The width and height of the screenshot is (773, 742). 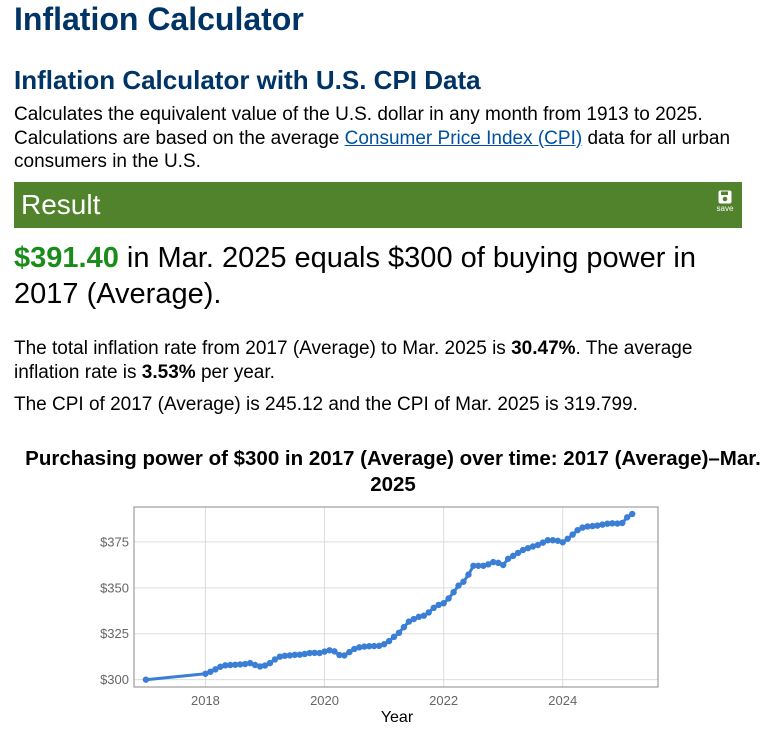 What do you see at coordinates (235, 372) in the screenshot?
I see `rate-suffix: per year.` at bounding box center [235, 372].